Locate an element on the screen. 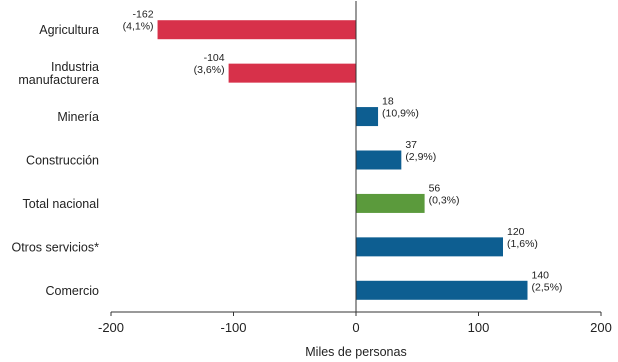  x-tick-label: 200 is located at coordinates (601, 327).